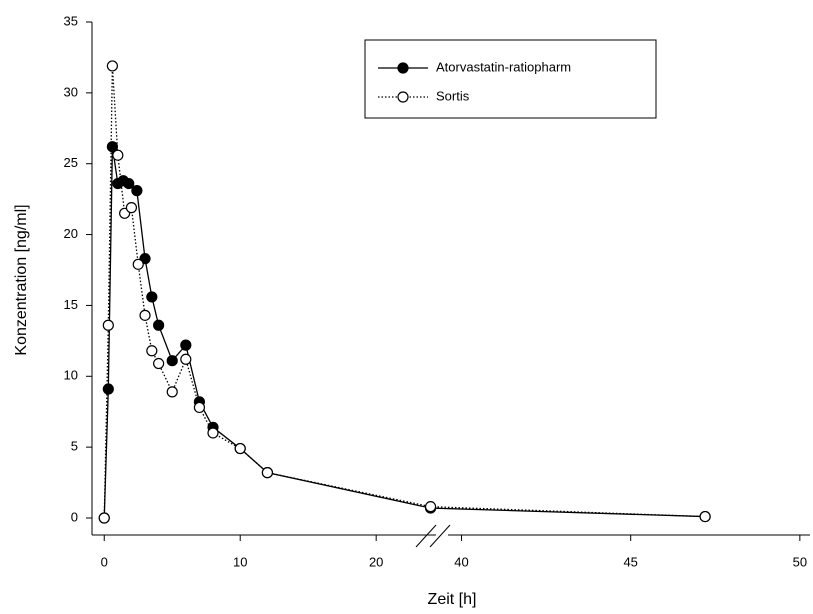 This screenshot has width=813, height=614. I want to click on x-tick-label: 20, so click(376, 561).